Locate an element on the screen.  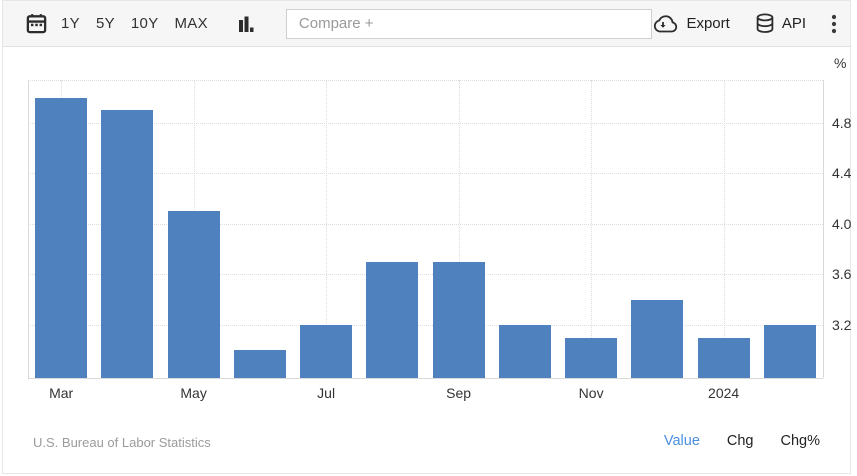
bar-Aug is located at coordinates (392, 319).